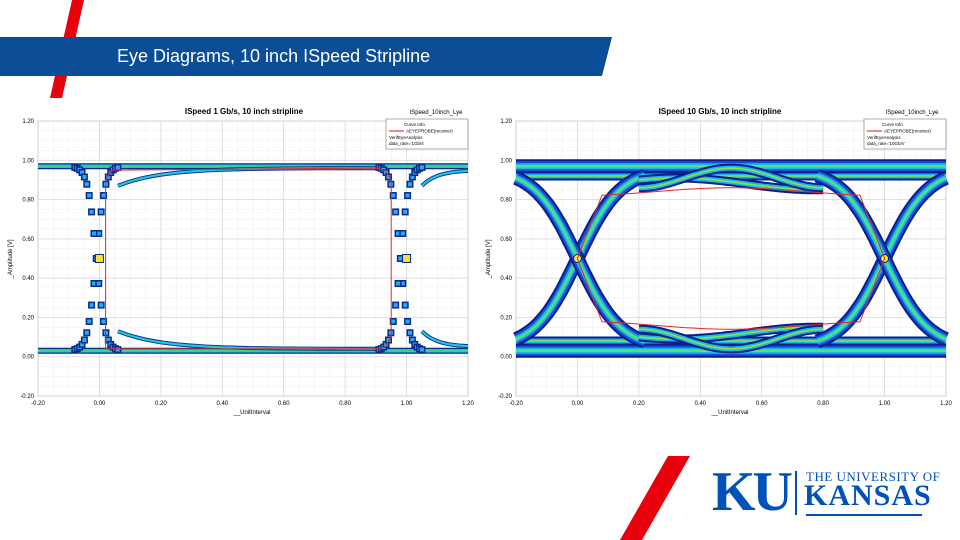  What do you see at coordinates (907, 131) in the screenshot?
I see `legend-entry: AEYEPROBE(receiver)` at bounding box center [907, 131].